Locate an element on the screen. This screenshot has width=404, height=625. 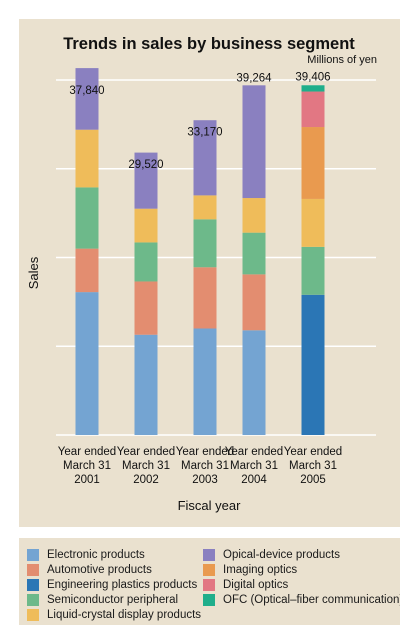
bar-total-label: 39,264 is located at coordinates (254, 79).